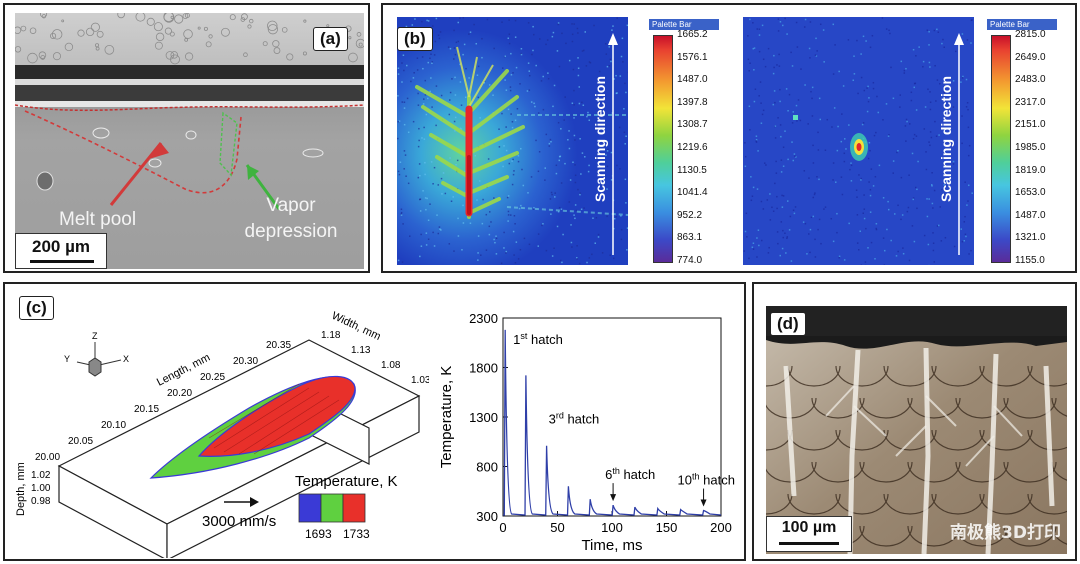 The image size is (1080, 564). What do you see at coordinates (36, 308) in the screenshot?
I see `panel-c-label: (c)` at bounding box center [36, 308].